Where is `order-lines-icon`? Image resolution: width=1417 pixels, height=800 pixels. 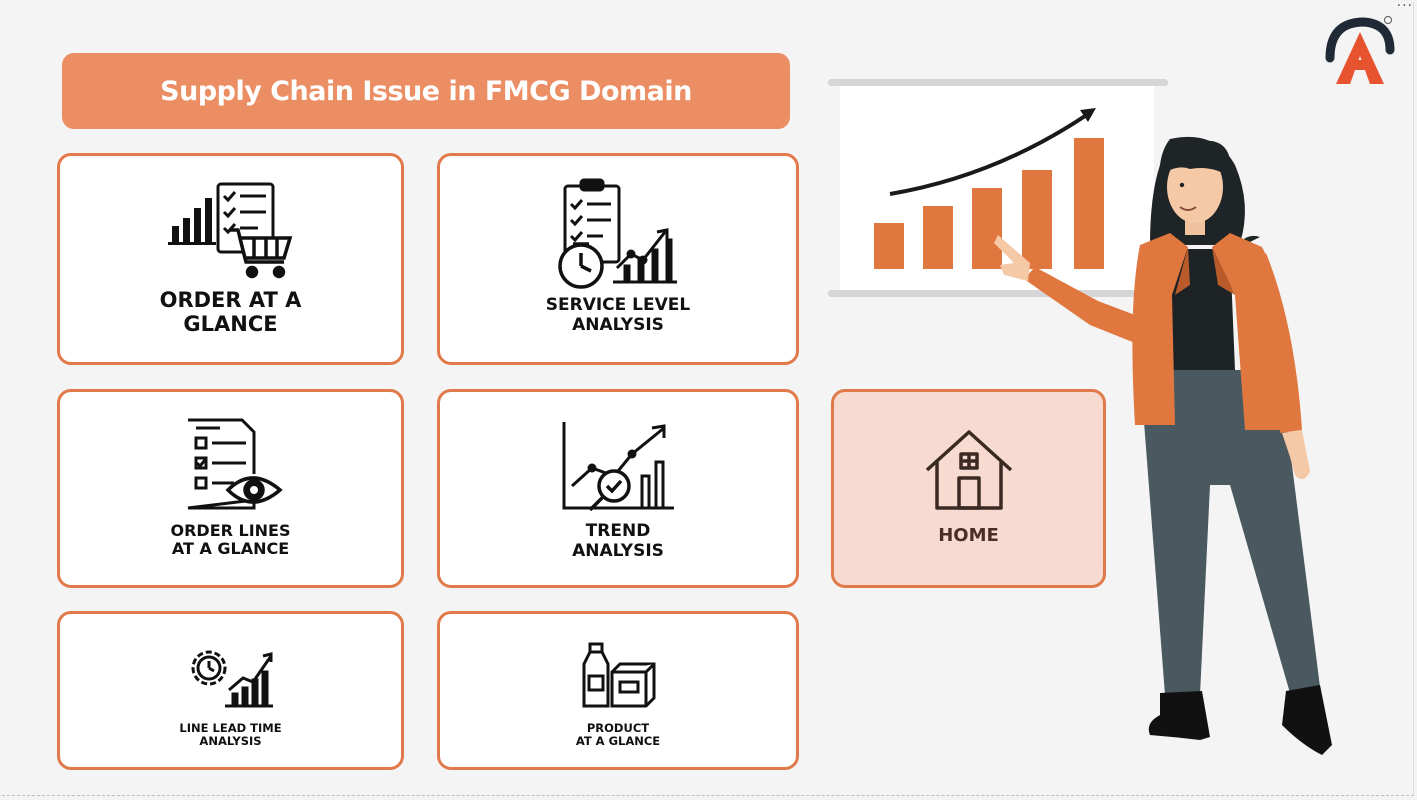
order-lines-icon is located at coordinates (235, 464).